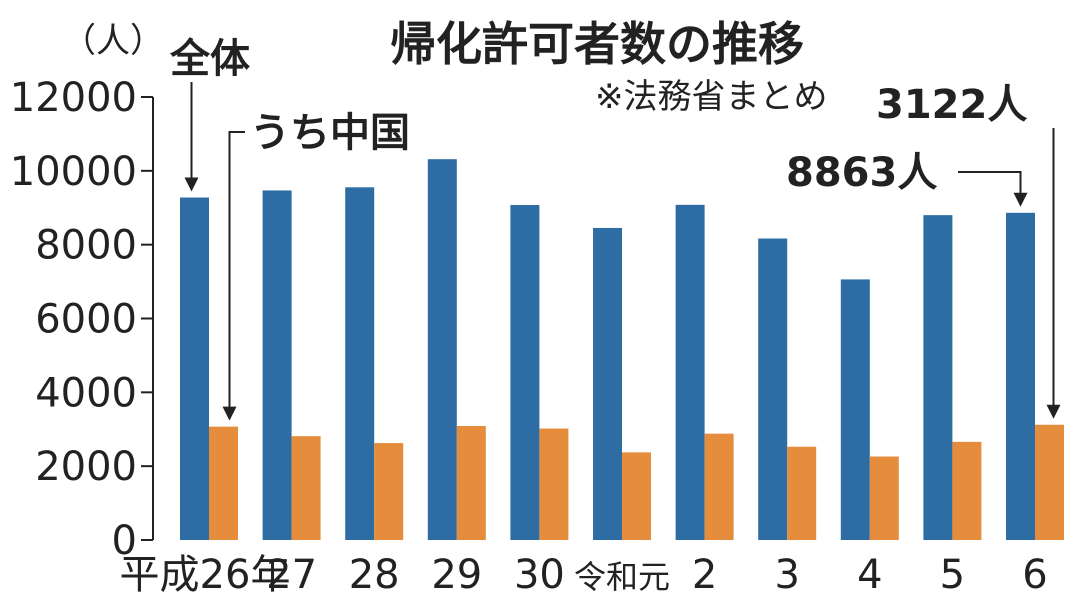  What do you see at coordinates (86, 467) in the screenshot?
I see `y-tick-label: 2000` at bounding box center [86, 467].